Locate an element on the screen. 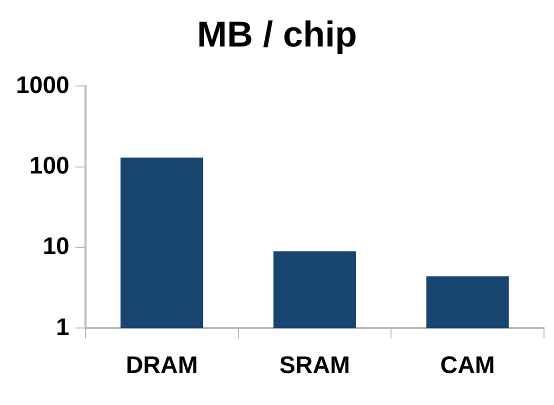  y-tick-label: 10 is located at coordinates (56, 246).